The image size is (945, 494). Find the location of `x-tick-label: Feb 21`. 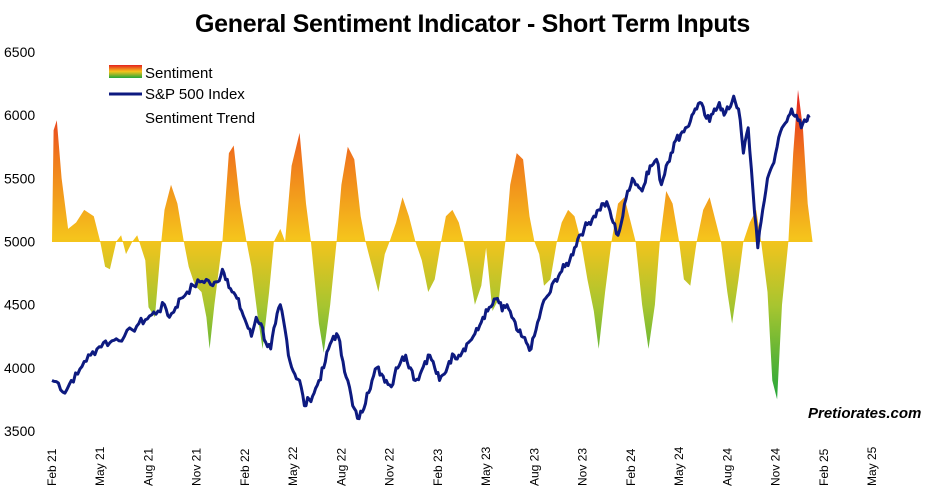

x-tick-label: Feb 21 is located at coordinates (52, 467).